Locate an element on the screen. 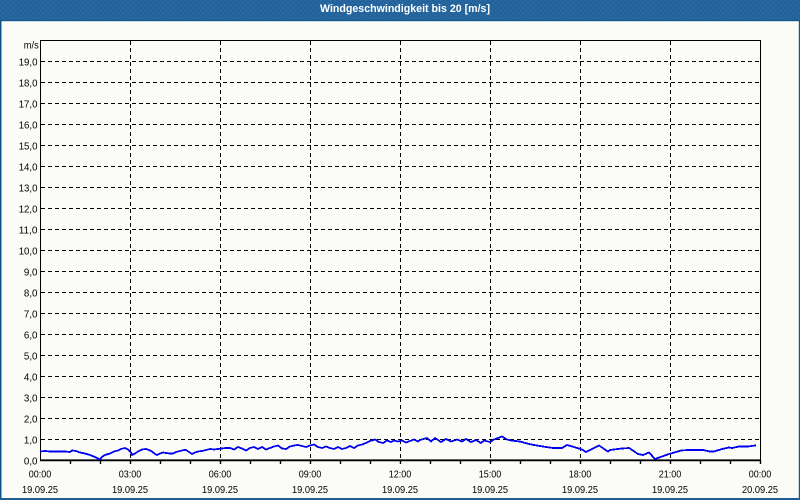 The width and height of the screenshot is (800, 500). svg-text: 10,0 is located at coordinates (28, 251).